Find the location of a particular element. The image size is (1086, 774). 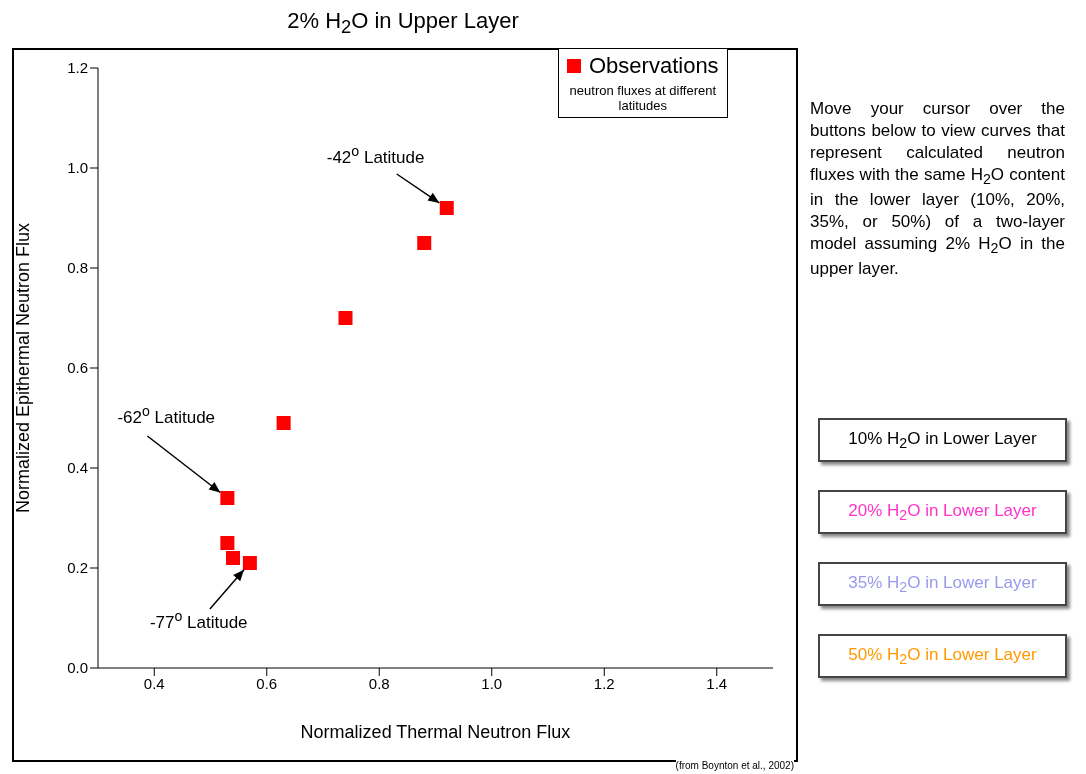

text: Move your cursor over the buttons below to view curves that represent calculated neutron fluxes with the same H$_{2}$O content in the lower layer (10%, 20%, 35%, or 50%) of a two-layer model assuming 2% H$_{2}$O in the upper layer. is located at coordinates (938, 189).